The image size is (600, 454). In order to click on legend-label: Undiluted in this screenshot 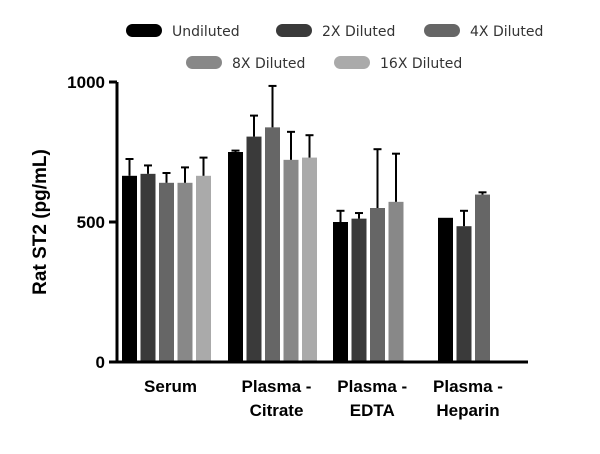, I will do `click(206, 32)`.